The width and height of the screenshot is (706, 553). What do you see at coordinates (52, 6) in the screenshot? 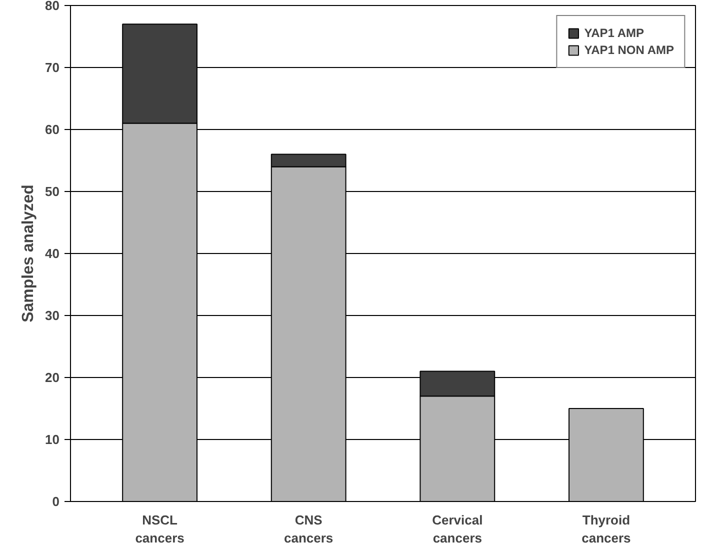
I see `y-tick-label: 80` at bounding box center [52, 6].